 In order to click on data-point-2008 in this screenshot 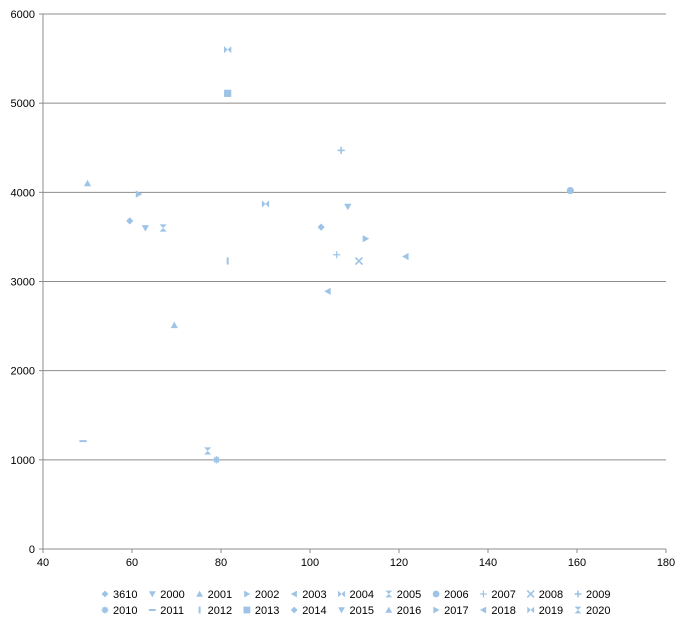, I will do `click(359, 261)`.